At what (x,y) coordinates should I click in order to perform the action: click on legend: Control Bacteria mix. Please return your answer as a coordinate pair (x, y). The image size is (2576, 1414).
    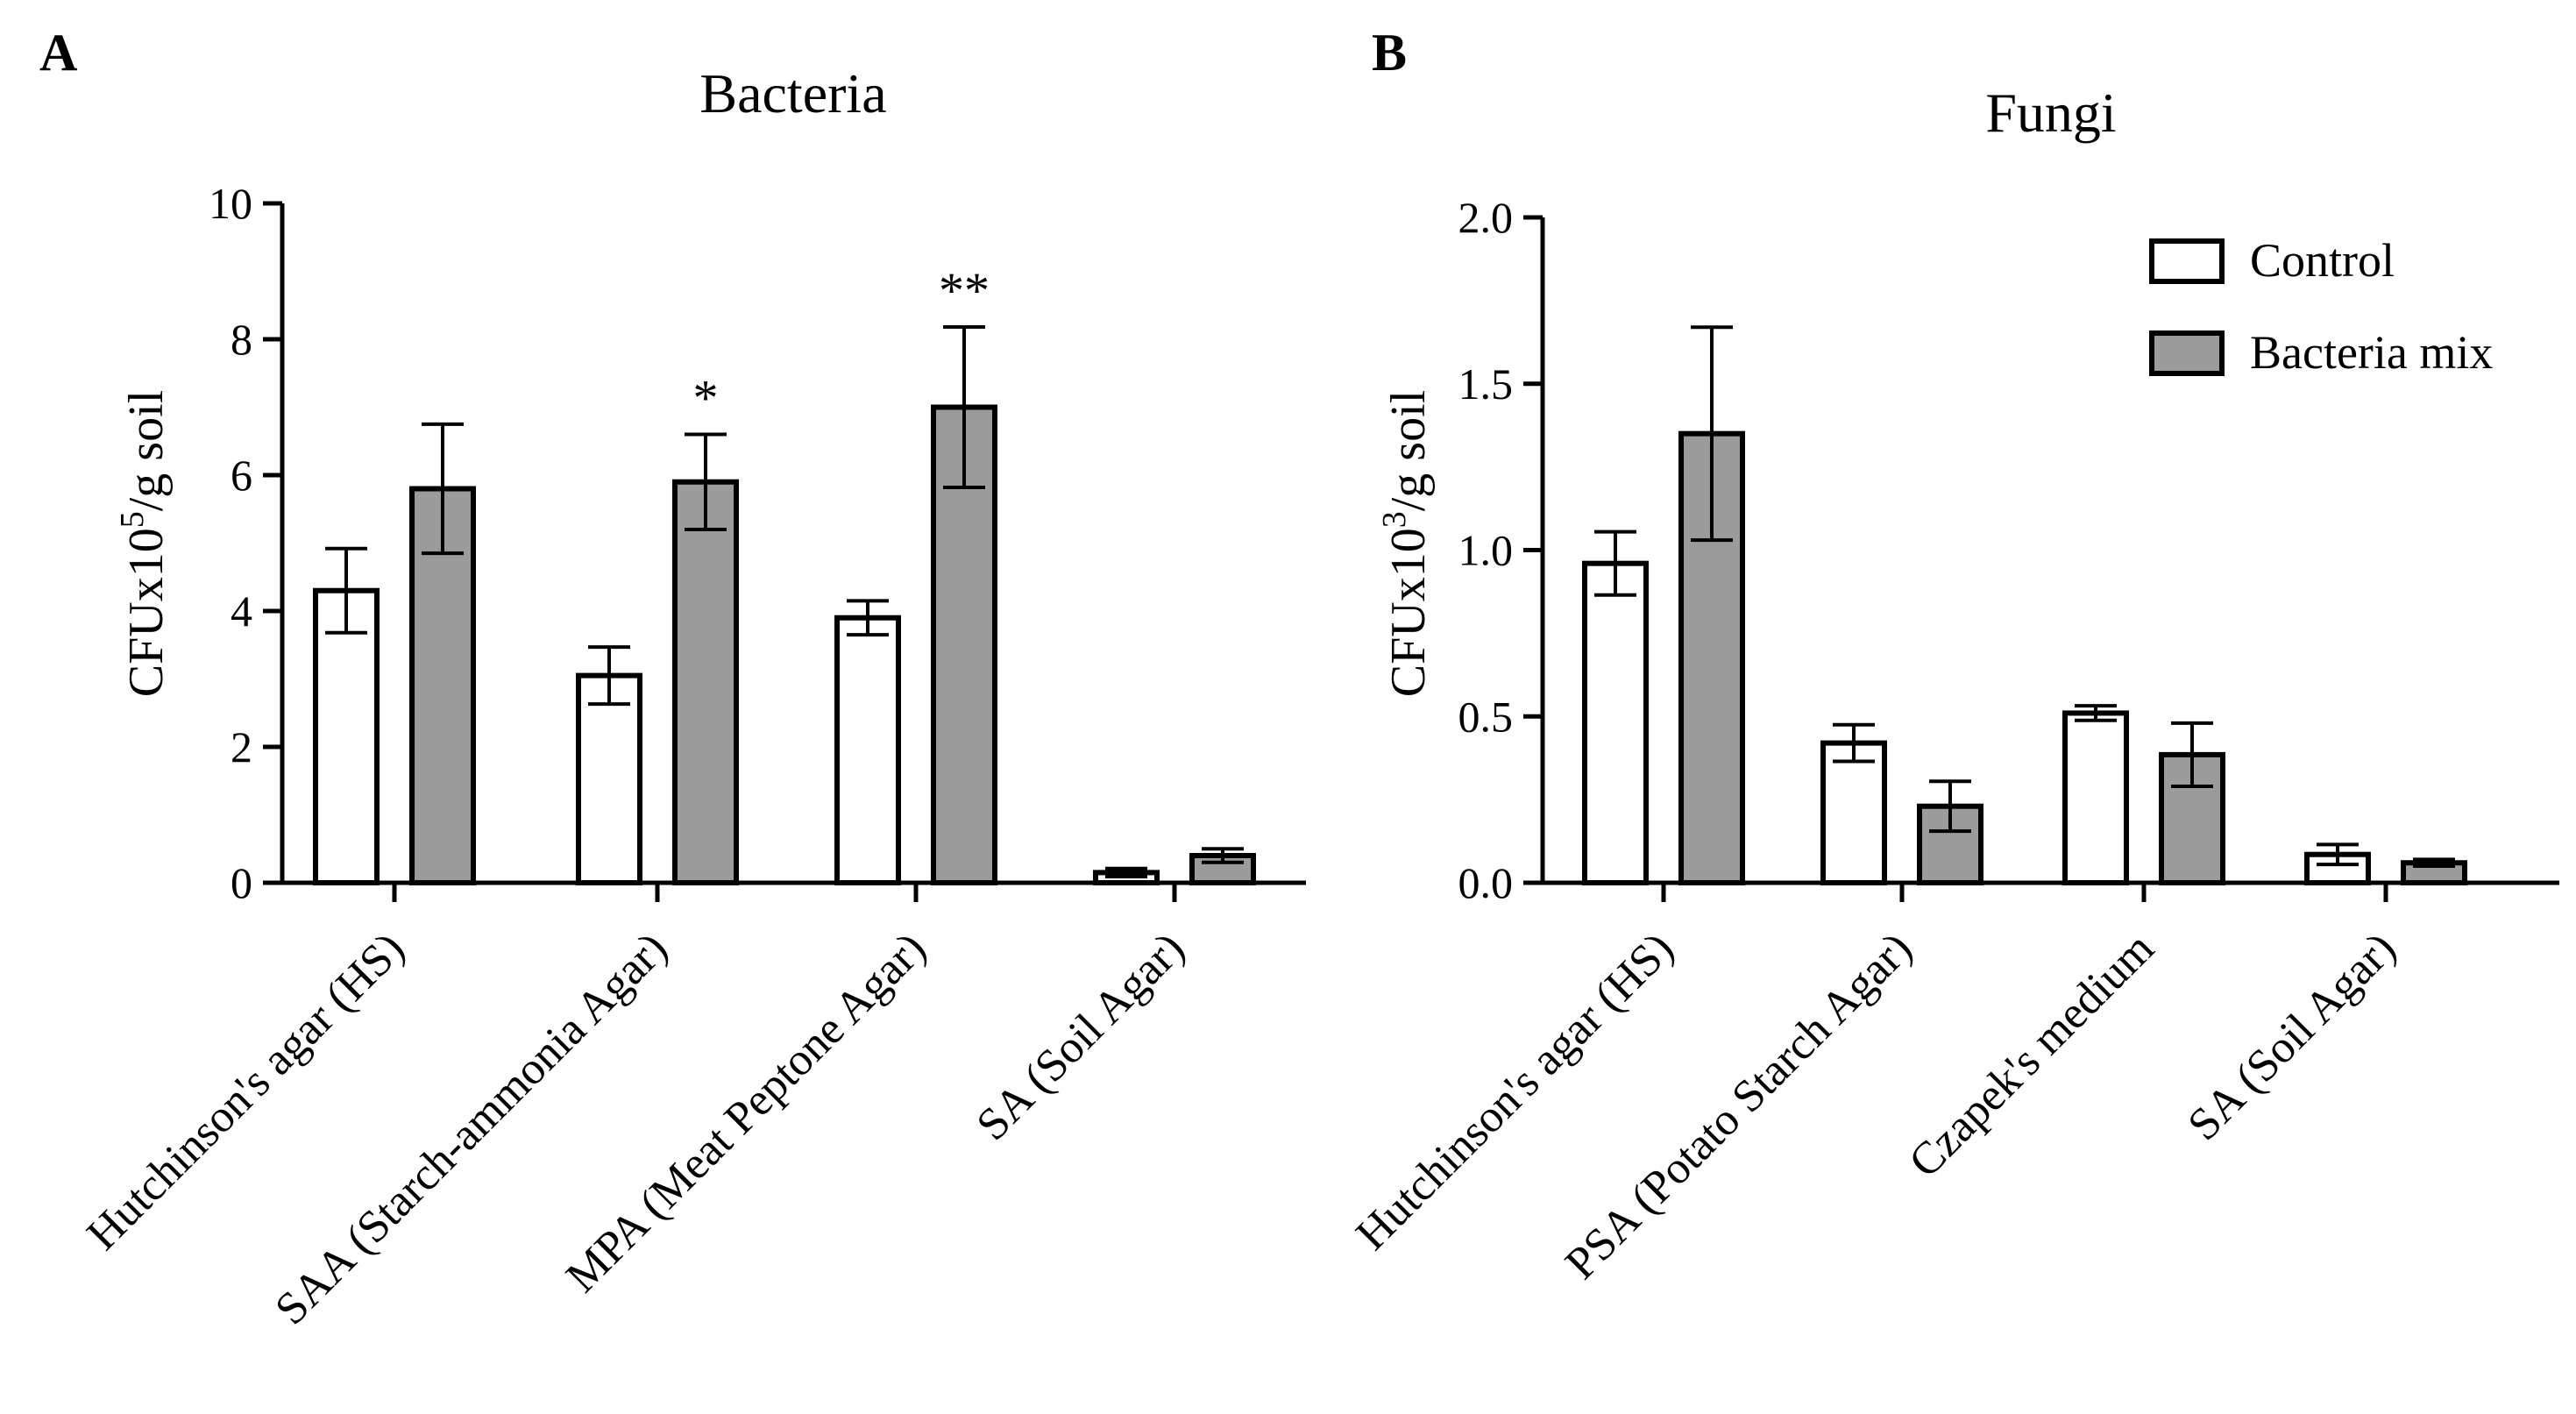
    Looking at the image, I should click on (2321, 306).